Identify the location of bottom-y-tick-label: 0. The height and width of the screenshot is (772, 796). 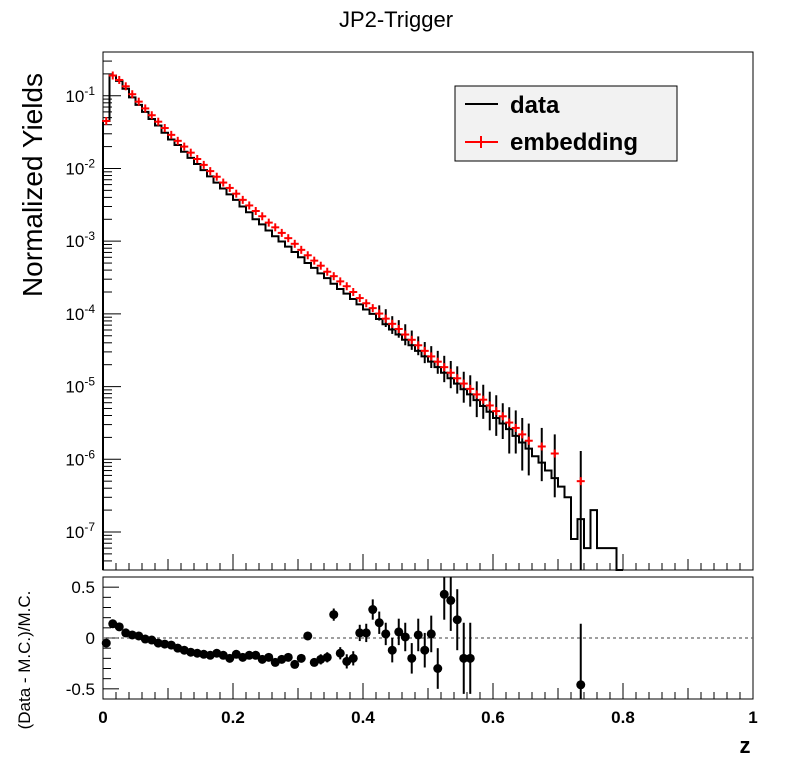
(90, 638).